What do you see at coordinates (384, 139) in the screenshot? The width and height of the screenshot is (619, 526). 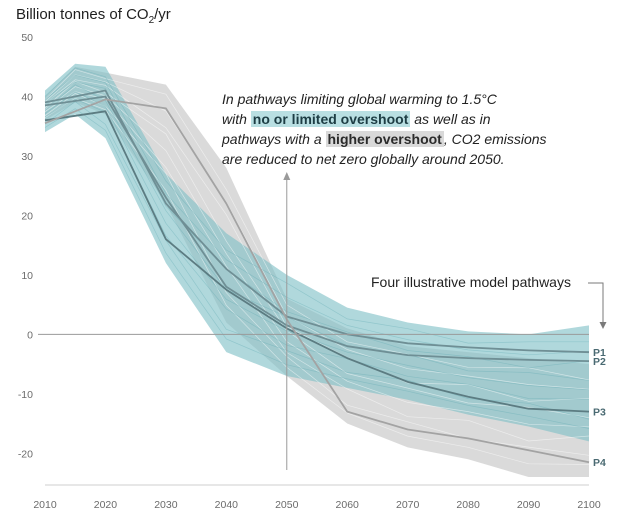 I see `higher-overshoot-highlight: higher overshoot` at bounding box center [384, 139].